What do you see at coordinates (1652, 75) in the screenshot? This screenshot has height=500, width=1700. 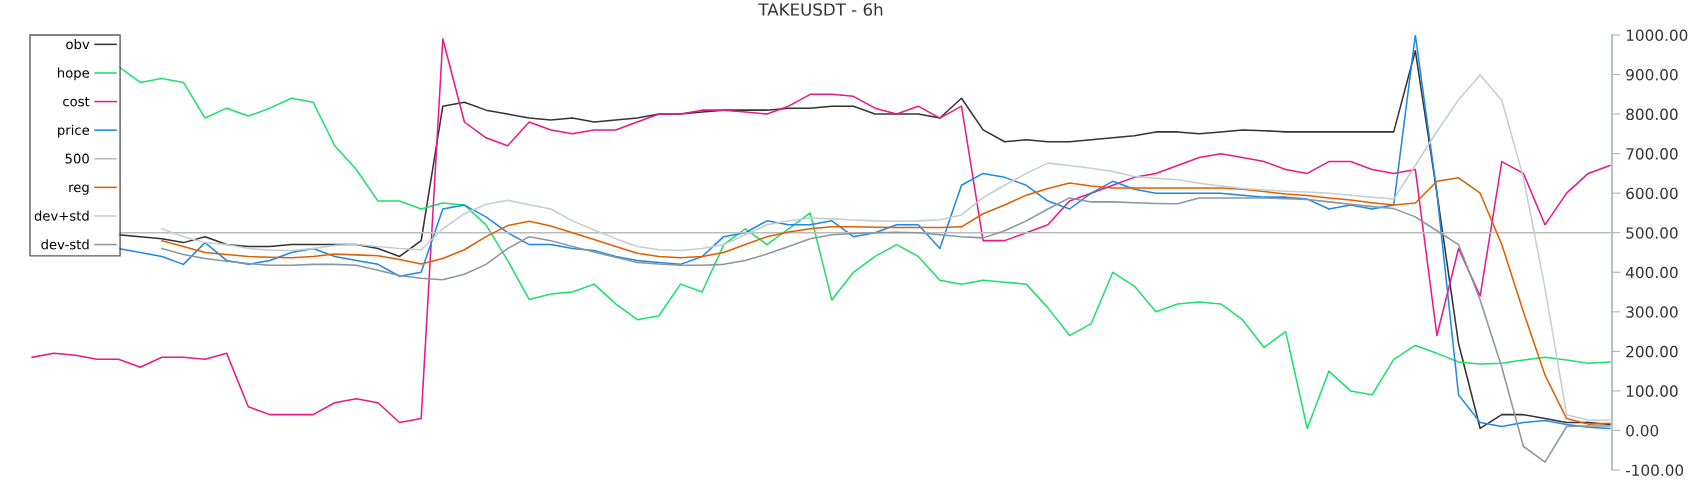 I see `y-tick-label: 900.00` at bounding box center [1652, 75].